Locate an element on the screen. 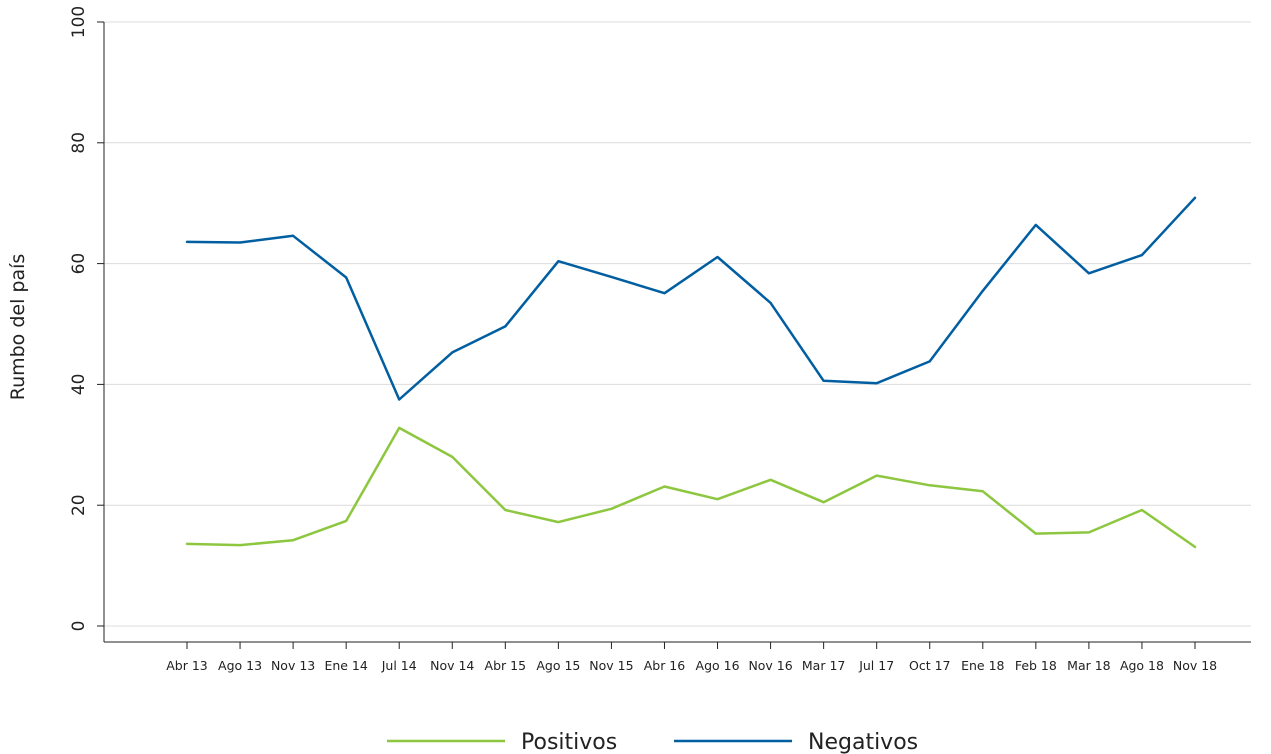  y-tick-label: 80 is located at coordinates (79, 143).